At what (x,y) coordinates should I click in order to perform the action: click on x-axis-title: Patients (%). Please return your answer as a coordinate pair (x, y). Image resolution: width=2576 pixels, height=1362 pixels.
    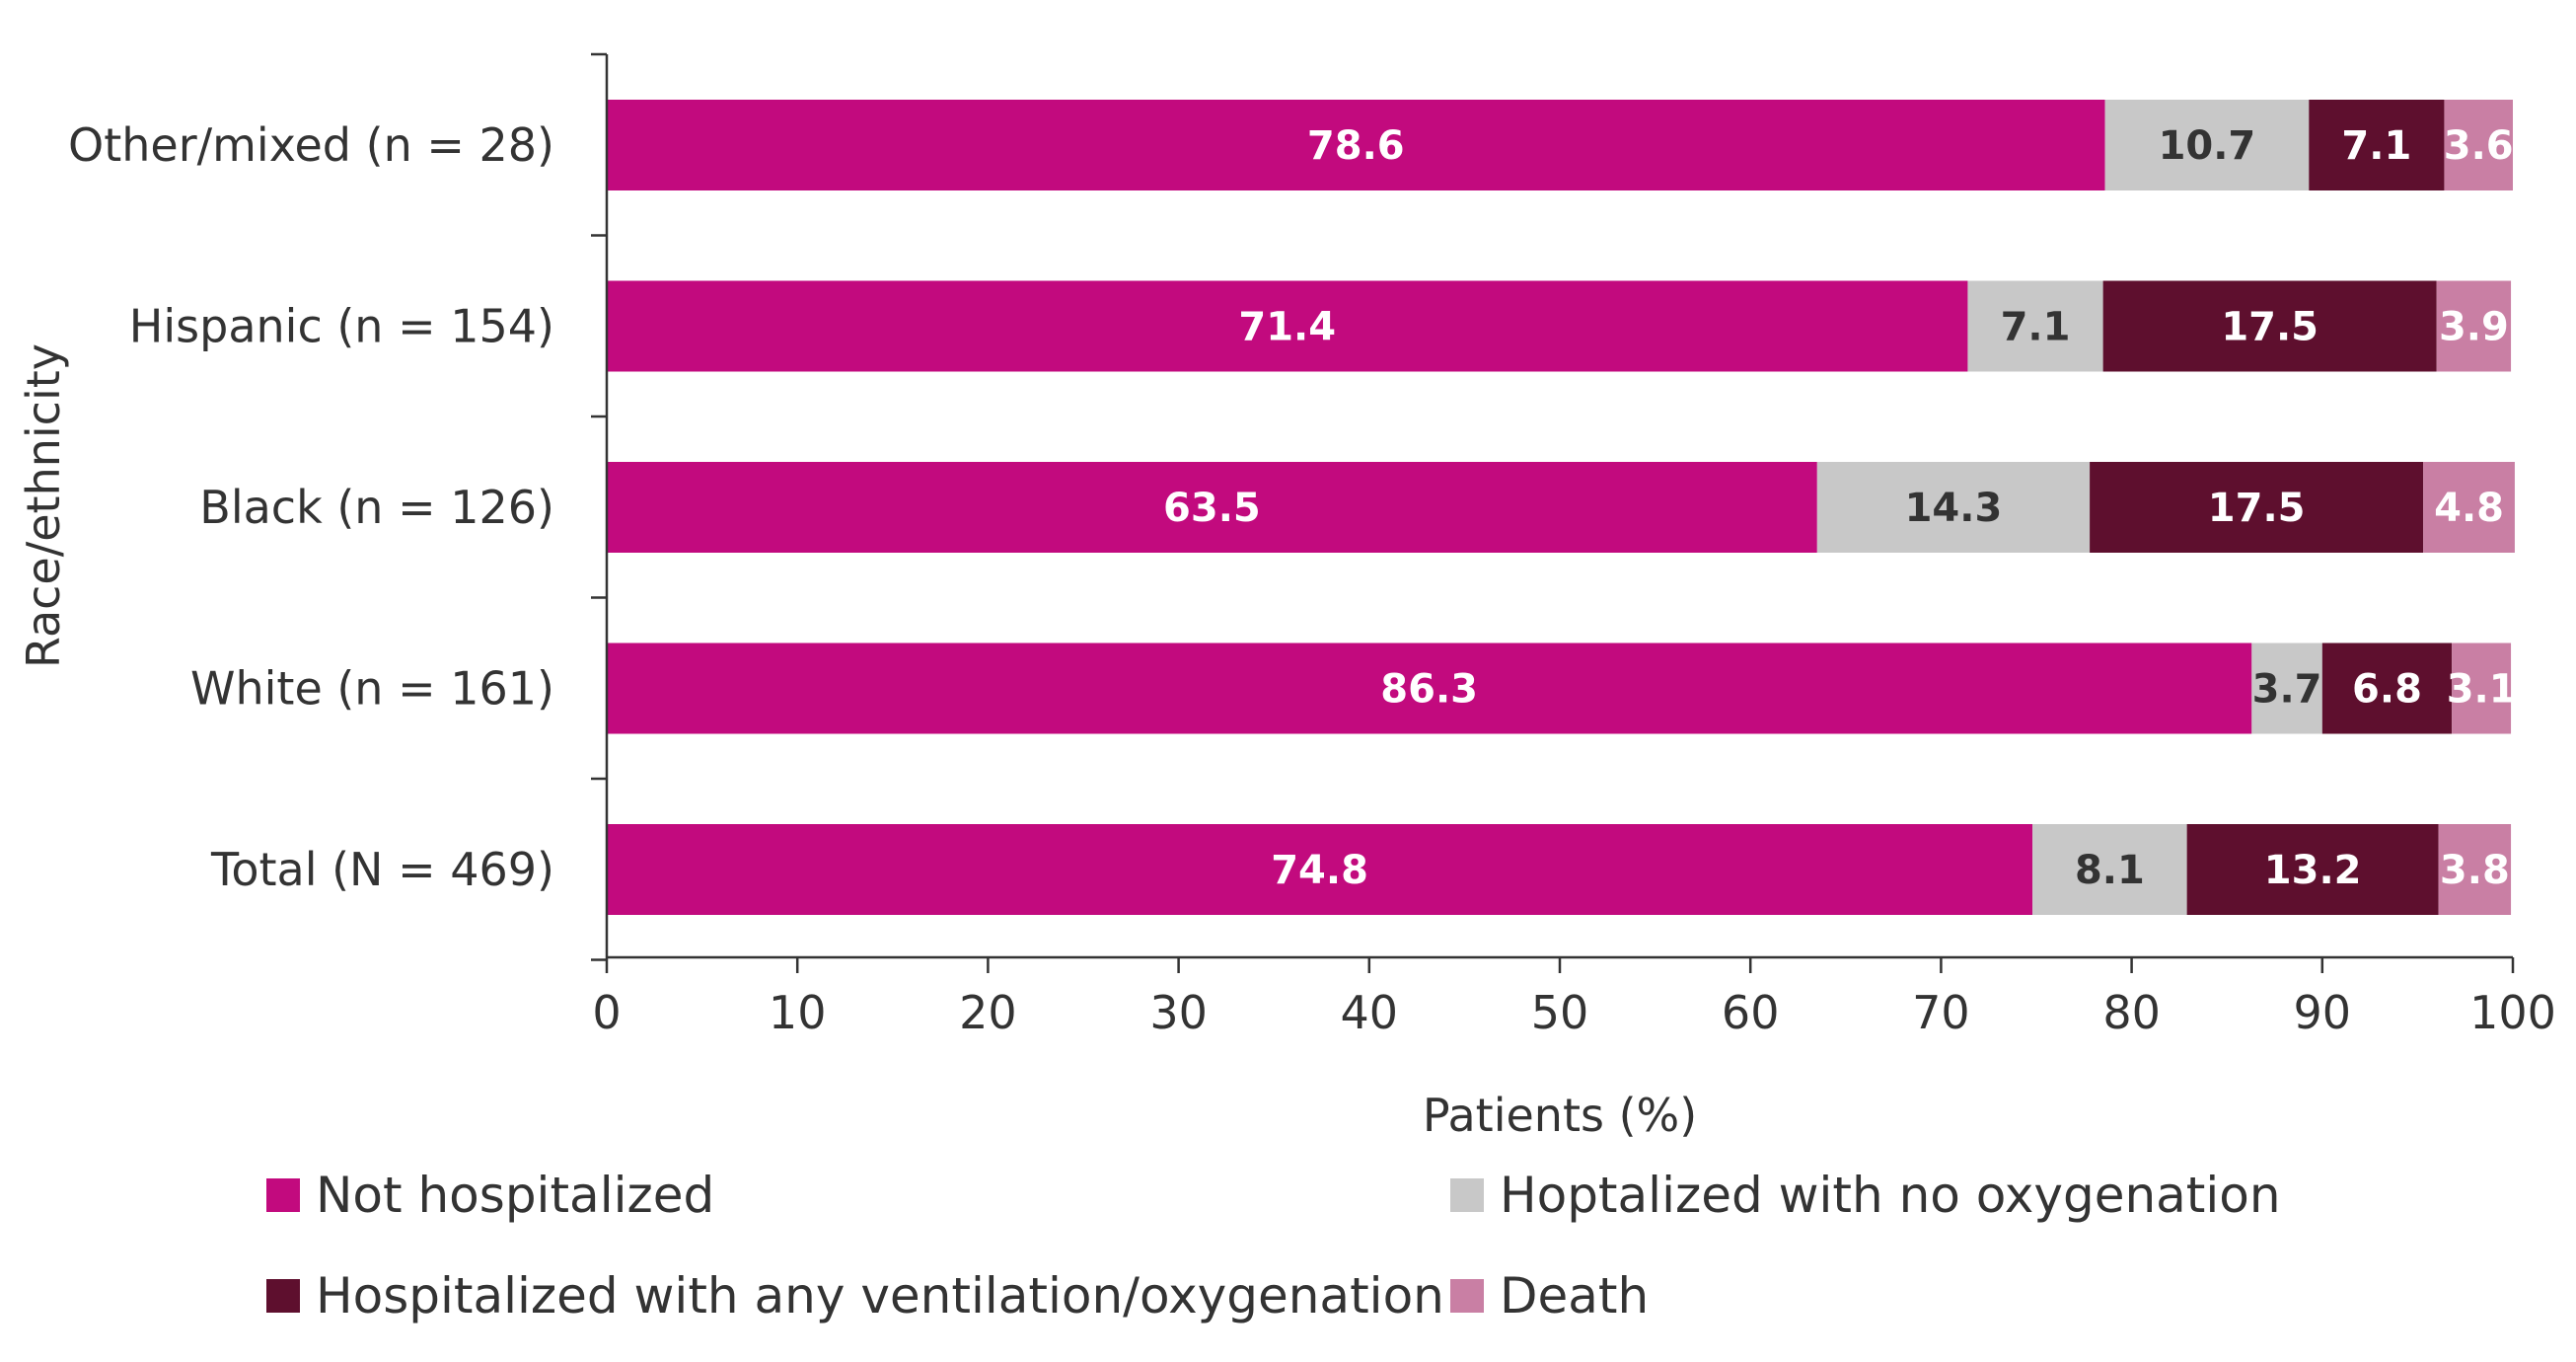
    Looking at the image, I should click on (1560, 1115).